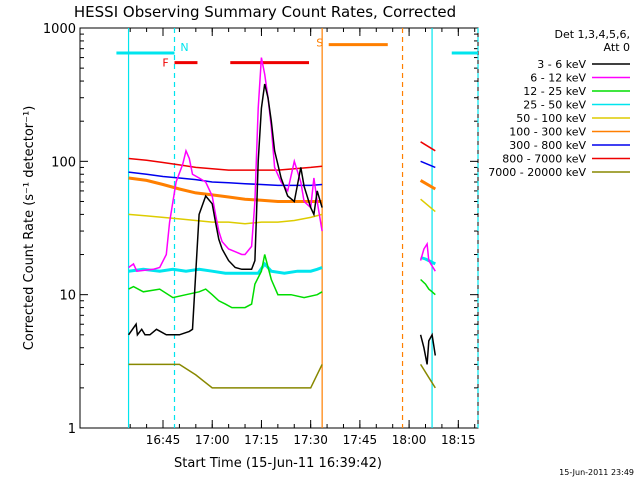 The image size is (640, 480). Describe the element at coordinates (319, 43) in the screenshot. I see `flag-S-label: S` at that location.